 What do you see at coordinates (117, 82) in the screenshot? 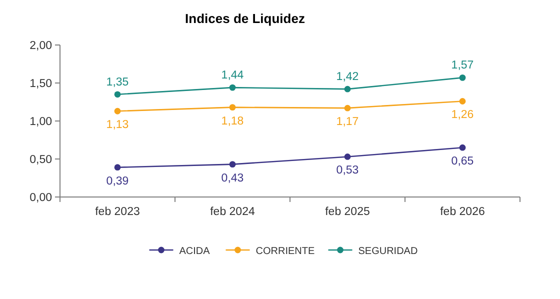
I see `data-label: 1,35` at bounding box center [117, 82].